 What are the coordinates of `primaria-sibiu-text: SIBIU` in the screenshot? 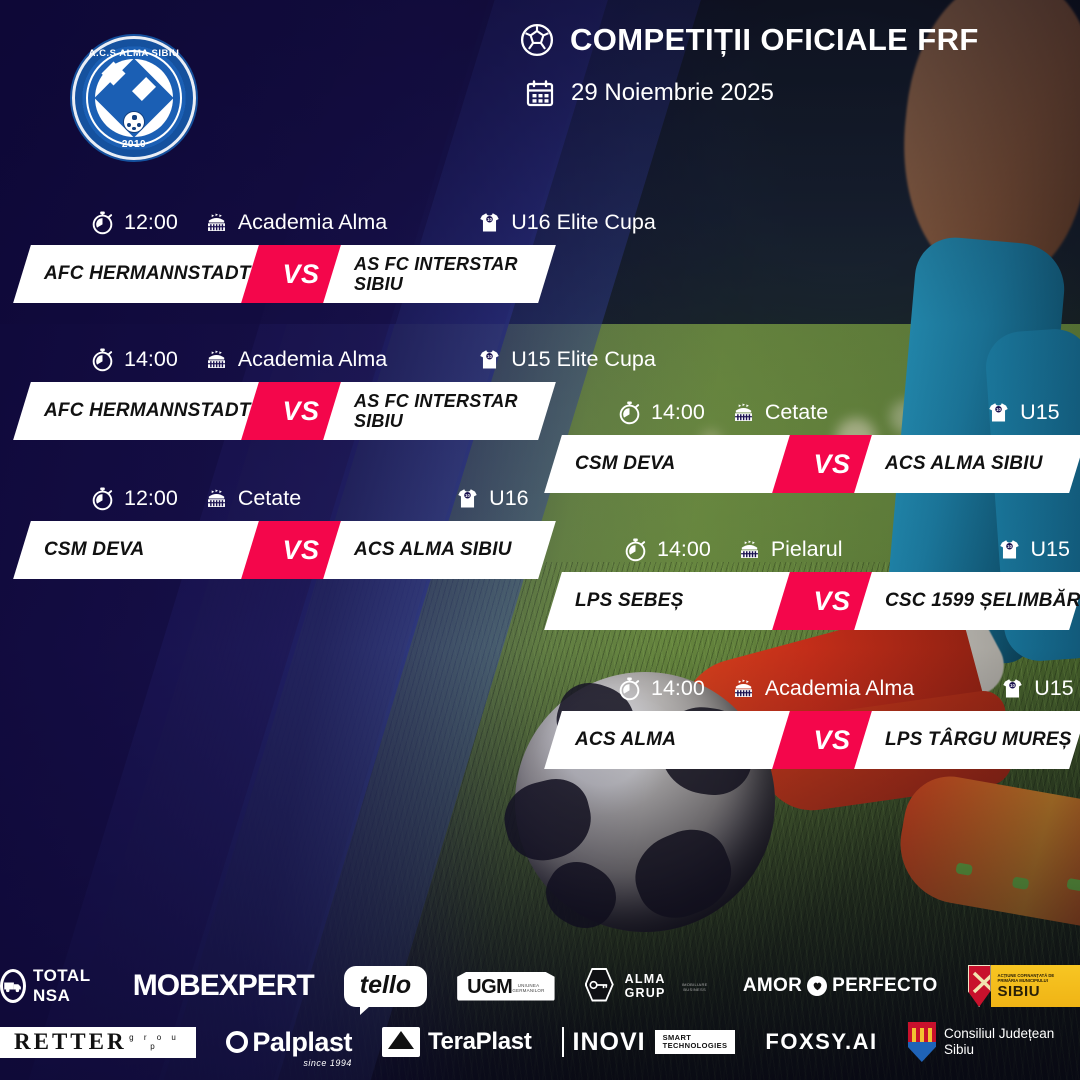 It's located at (1019, 992).